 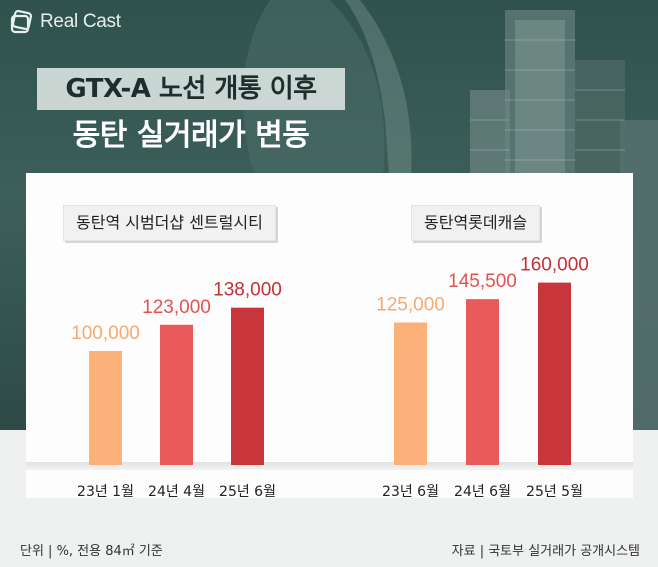 What do you see at coordinates (410, 492) in the screenshot?
I see `category-label-1-0: 23년 6월` at bounding box center [410, 492].